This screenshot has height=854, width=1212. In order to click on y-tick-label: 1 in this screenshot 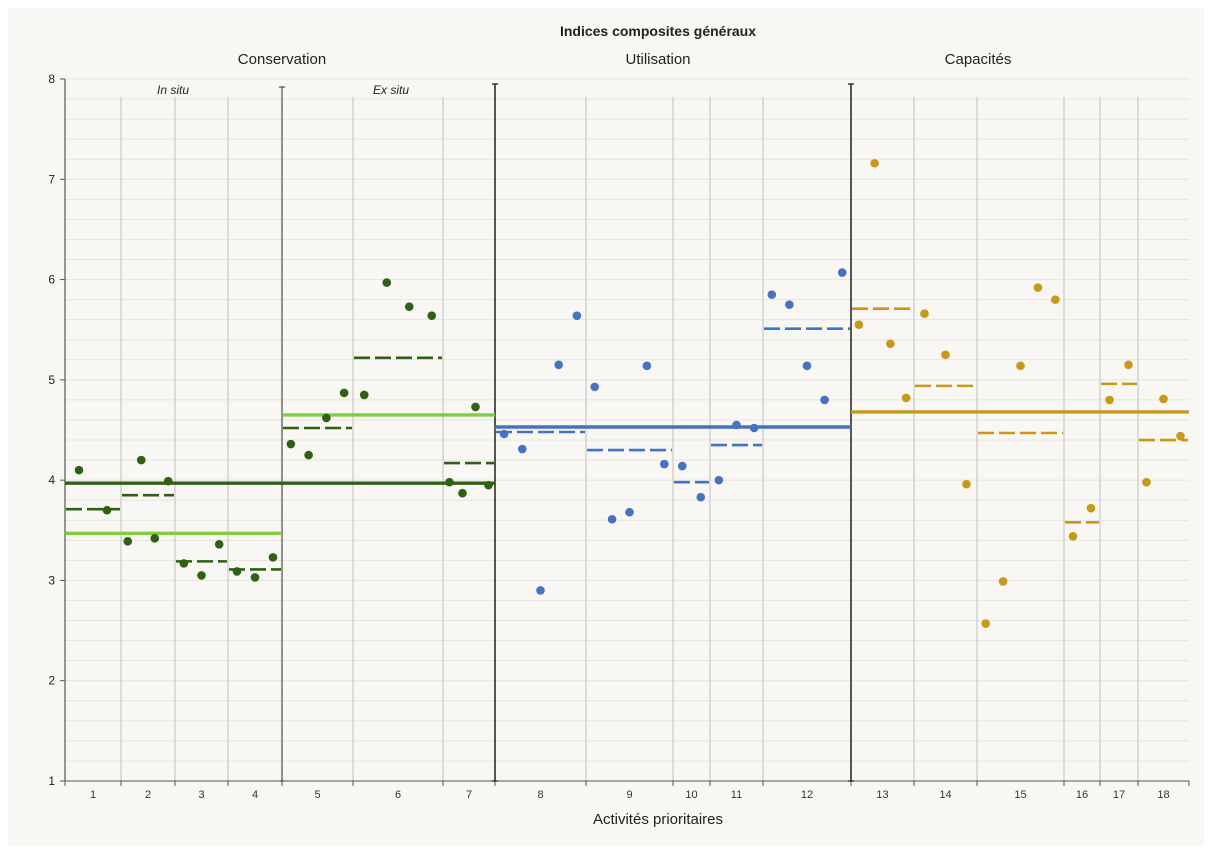, I will do `click(51, 781)`.